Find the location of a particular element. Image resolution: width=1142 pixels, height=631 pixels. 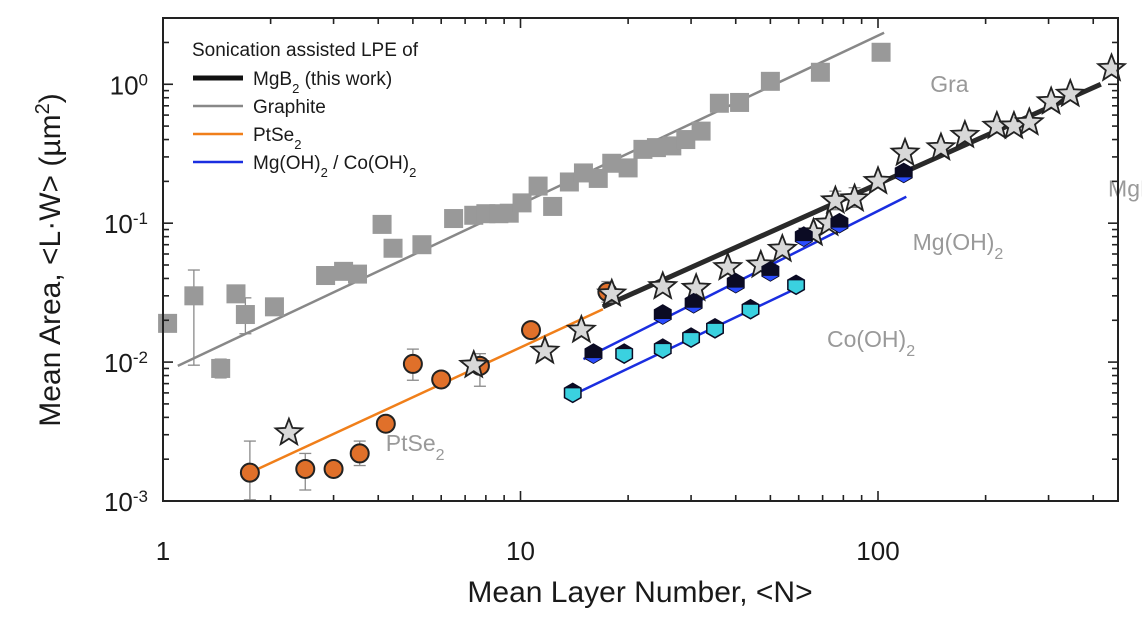

legend-entry-graphite-label: Graphite is located at coordinates (289, 107).